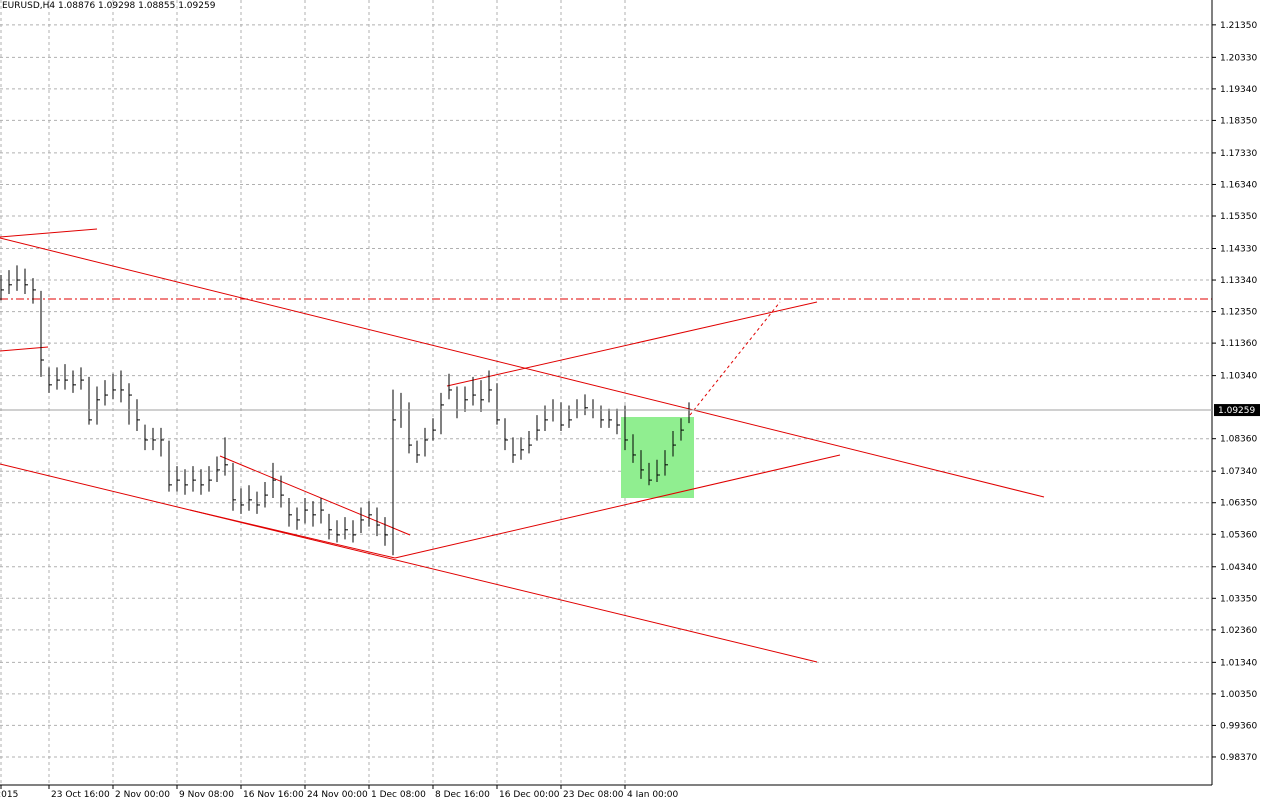  What do you see at coordinates (1238, 281) in the screenshot?
I see `y-tick-label: 1.13340` at bounding box center [1238, 281].